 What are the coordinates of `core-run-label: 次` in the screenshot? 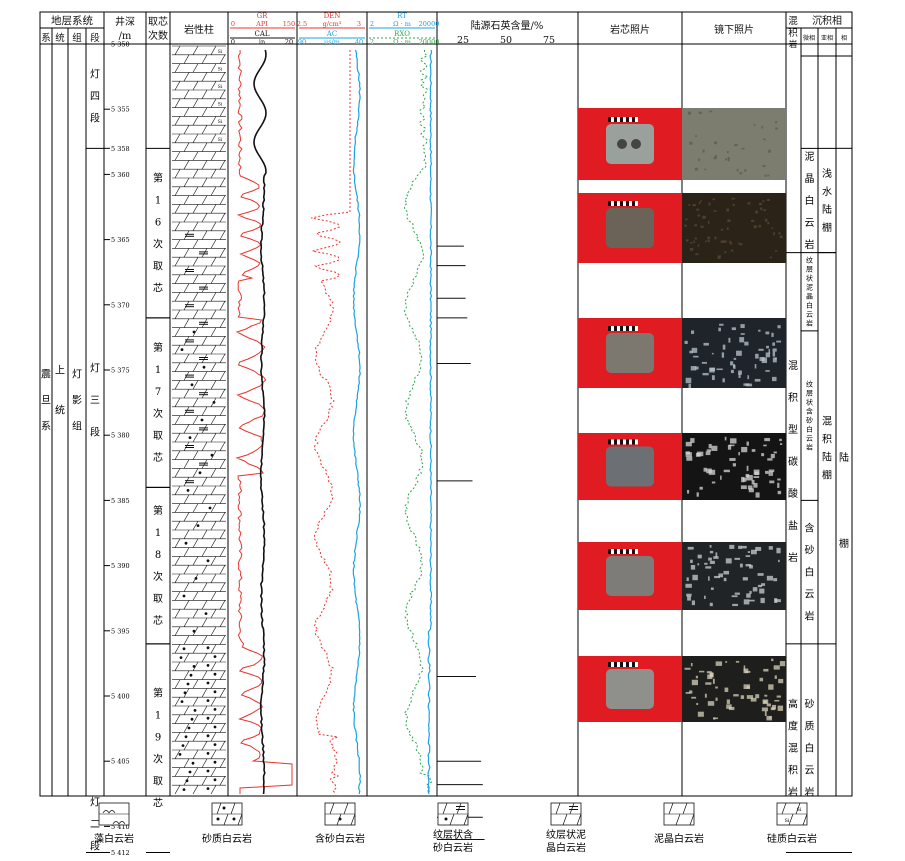 It's located at (158, 413).